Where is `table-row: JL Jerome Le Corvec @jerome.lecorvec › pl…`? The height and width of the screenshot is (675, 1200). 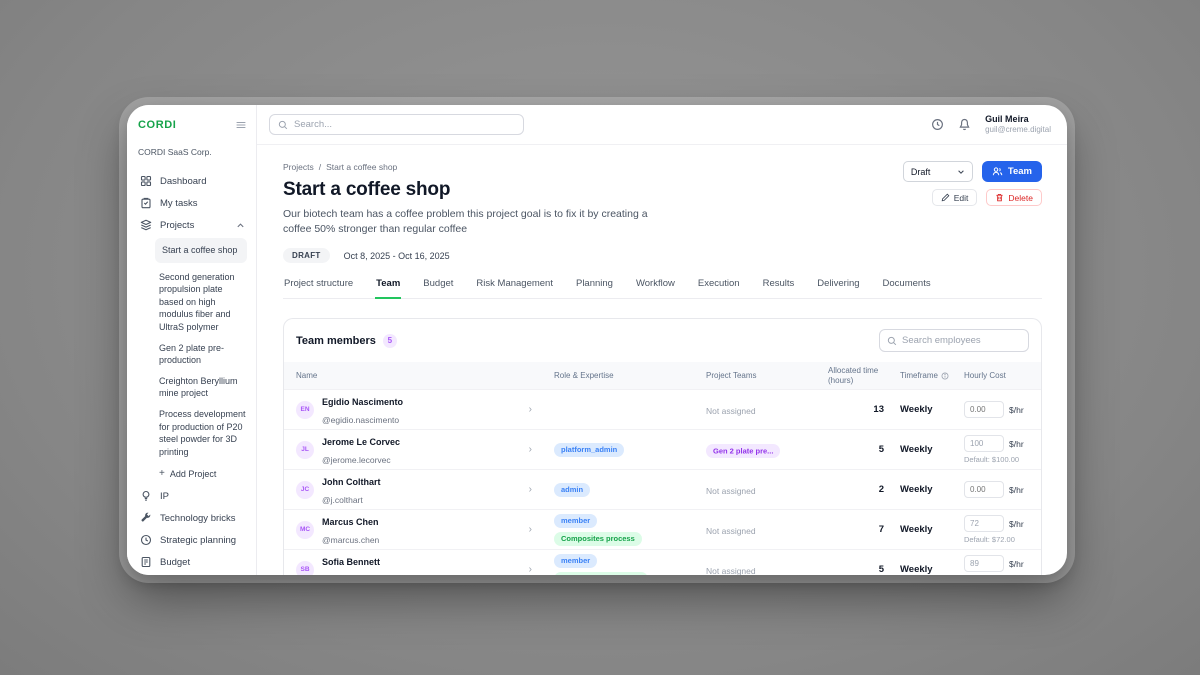
table-row: JL Jerome Le Corvec @jerome.lecorvec › pl… is located at coordinates (662, 449).